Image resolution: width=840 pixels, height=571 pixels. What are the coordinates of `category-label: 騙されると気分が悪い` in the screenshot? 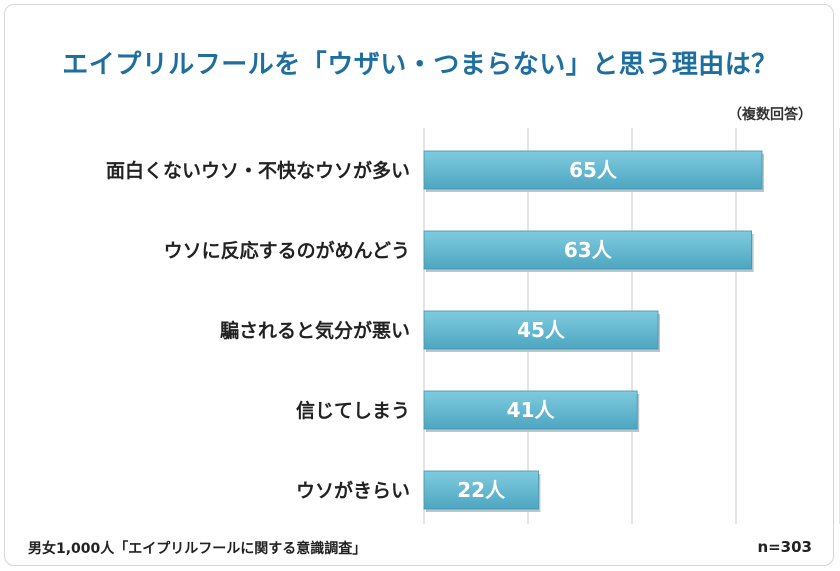 It's located at (315, 330).